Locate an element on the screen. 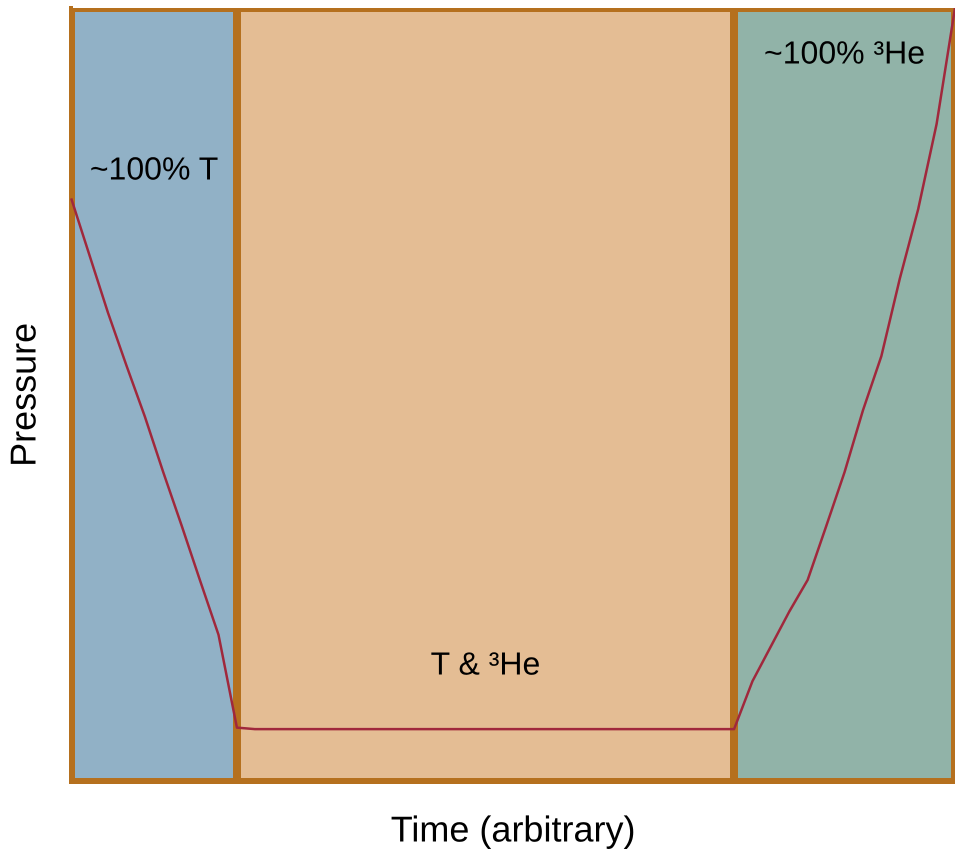  annotation: ~100% ³He is located at coordinates (845, 52).